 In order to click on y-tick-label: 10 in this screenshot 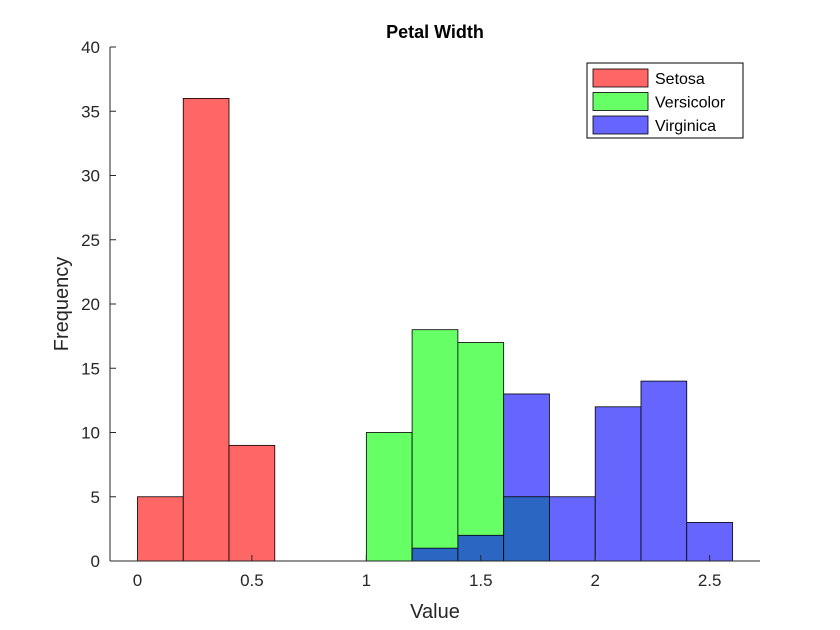, I will do `click(90, 433)`.